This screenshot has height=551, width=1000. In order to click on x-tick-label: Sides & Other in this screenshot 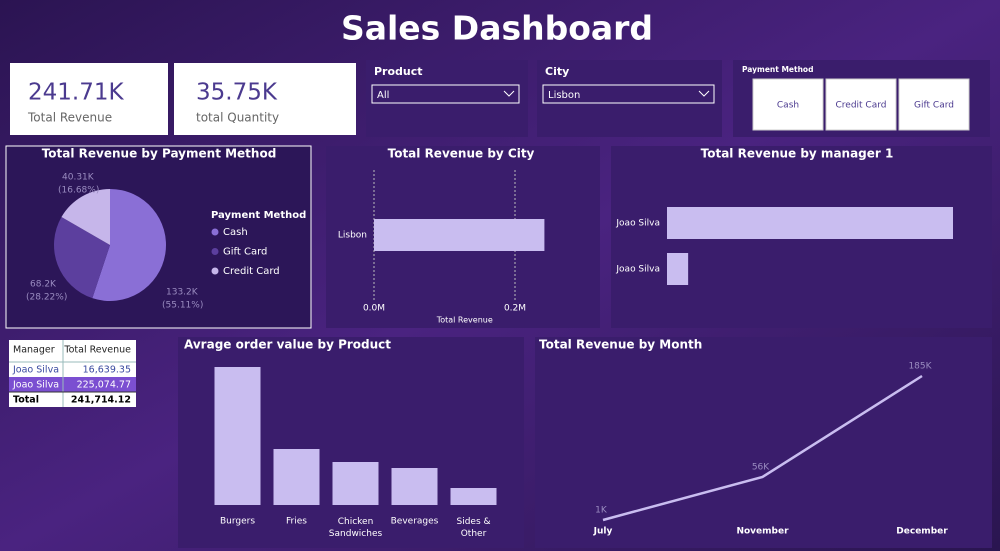, I will do `click(473, 528)`.